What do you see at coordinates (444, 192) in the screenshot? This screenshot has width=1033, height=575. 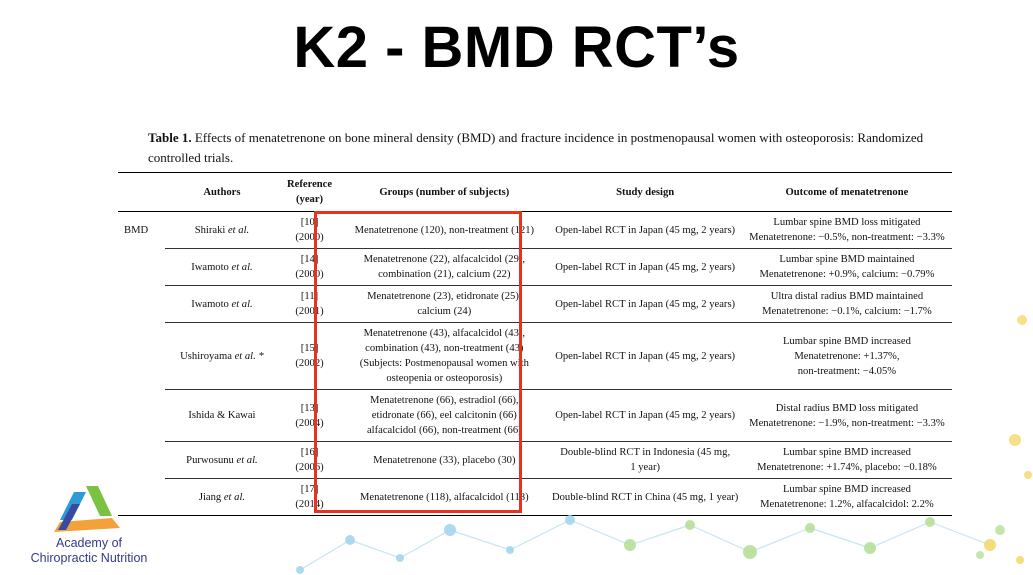 I see `header-groups: Groups (number of subjects)` at bounding box center [444, 192].